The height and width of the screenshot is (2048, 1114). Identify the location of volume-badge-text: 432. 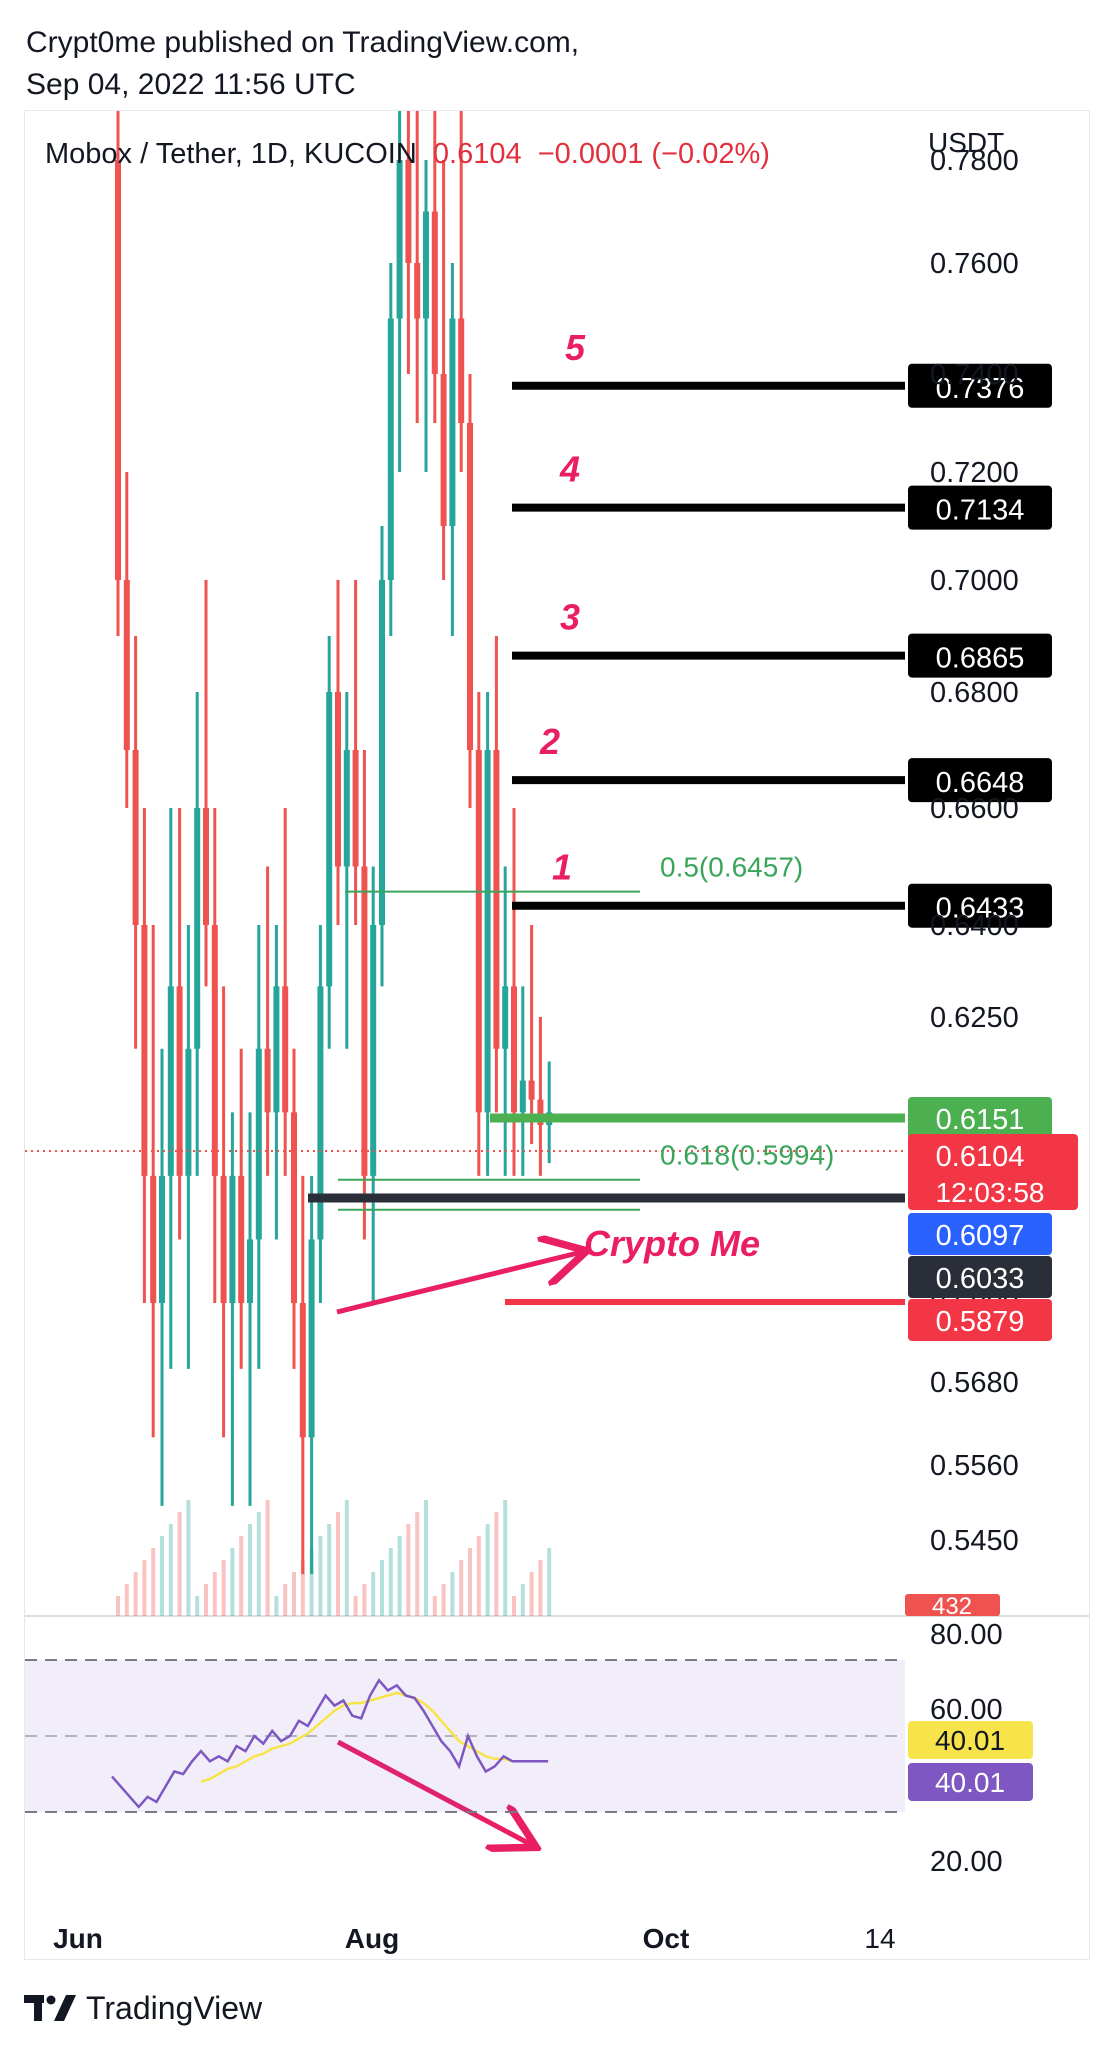
(952, 1606).